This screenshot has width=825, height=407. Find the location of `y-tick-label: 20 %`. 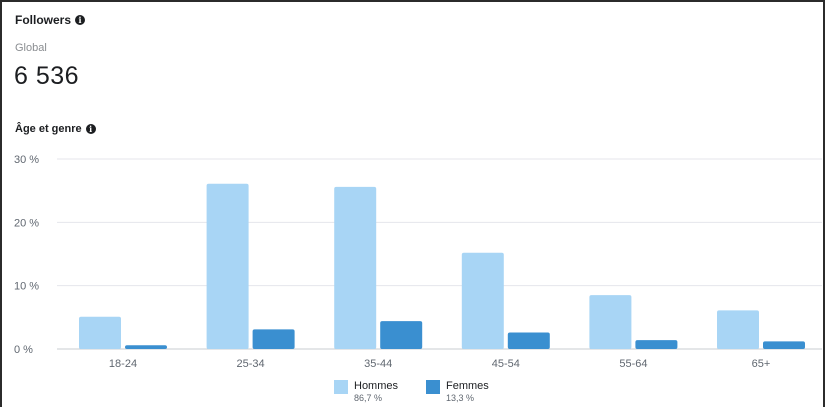

y-tick-label: 20 % is located at coordinates (26, 223).